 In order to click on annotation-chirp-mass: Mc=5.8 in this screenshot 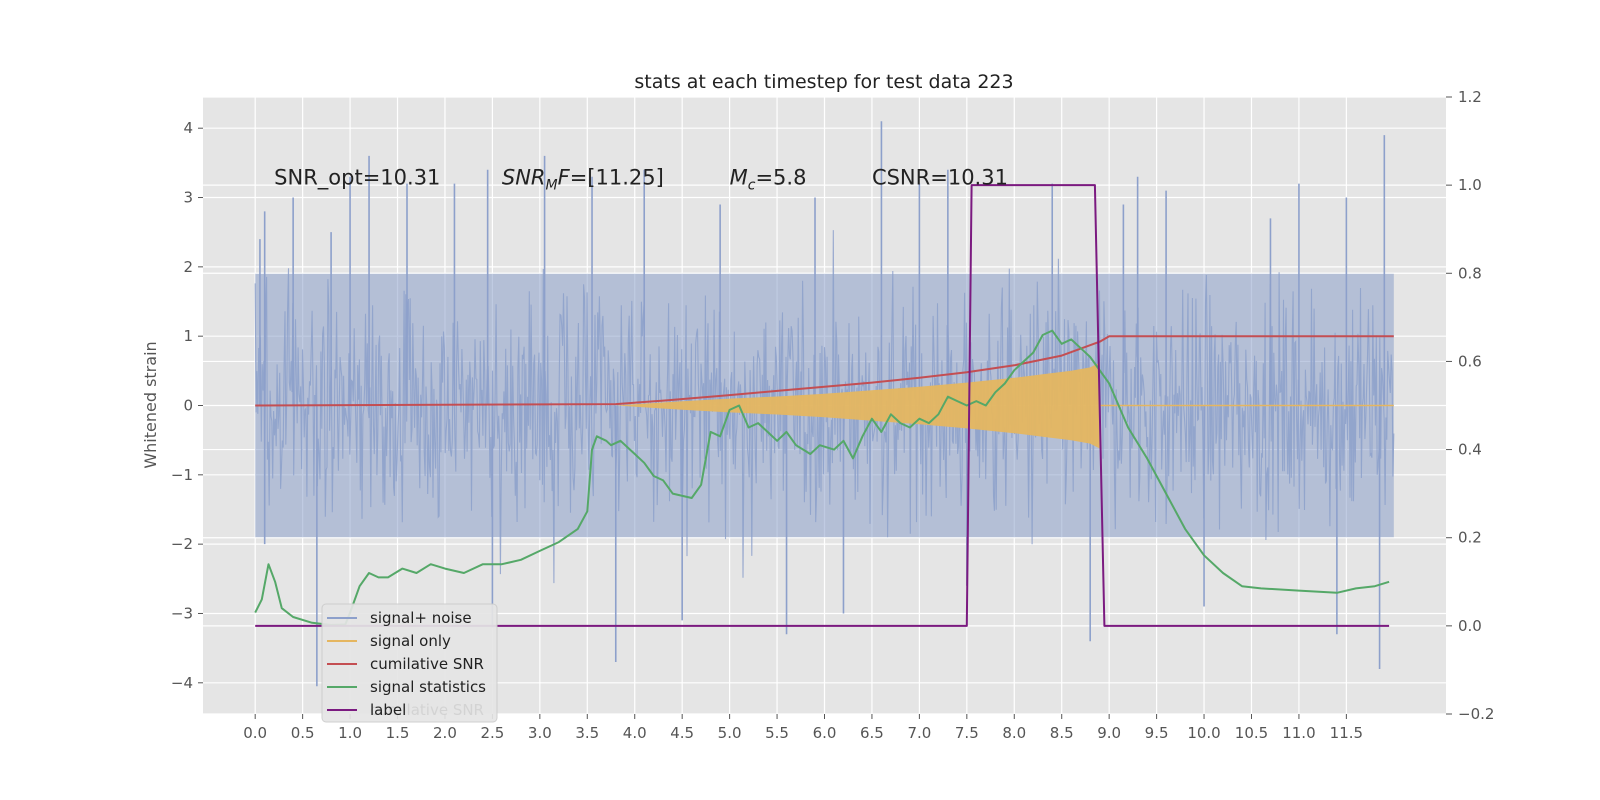, I will do `click(768, 180)`.